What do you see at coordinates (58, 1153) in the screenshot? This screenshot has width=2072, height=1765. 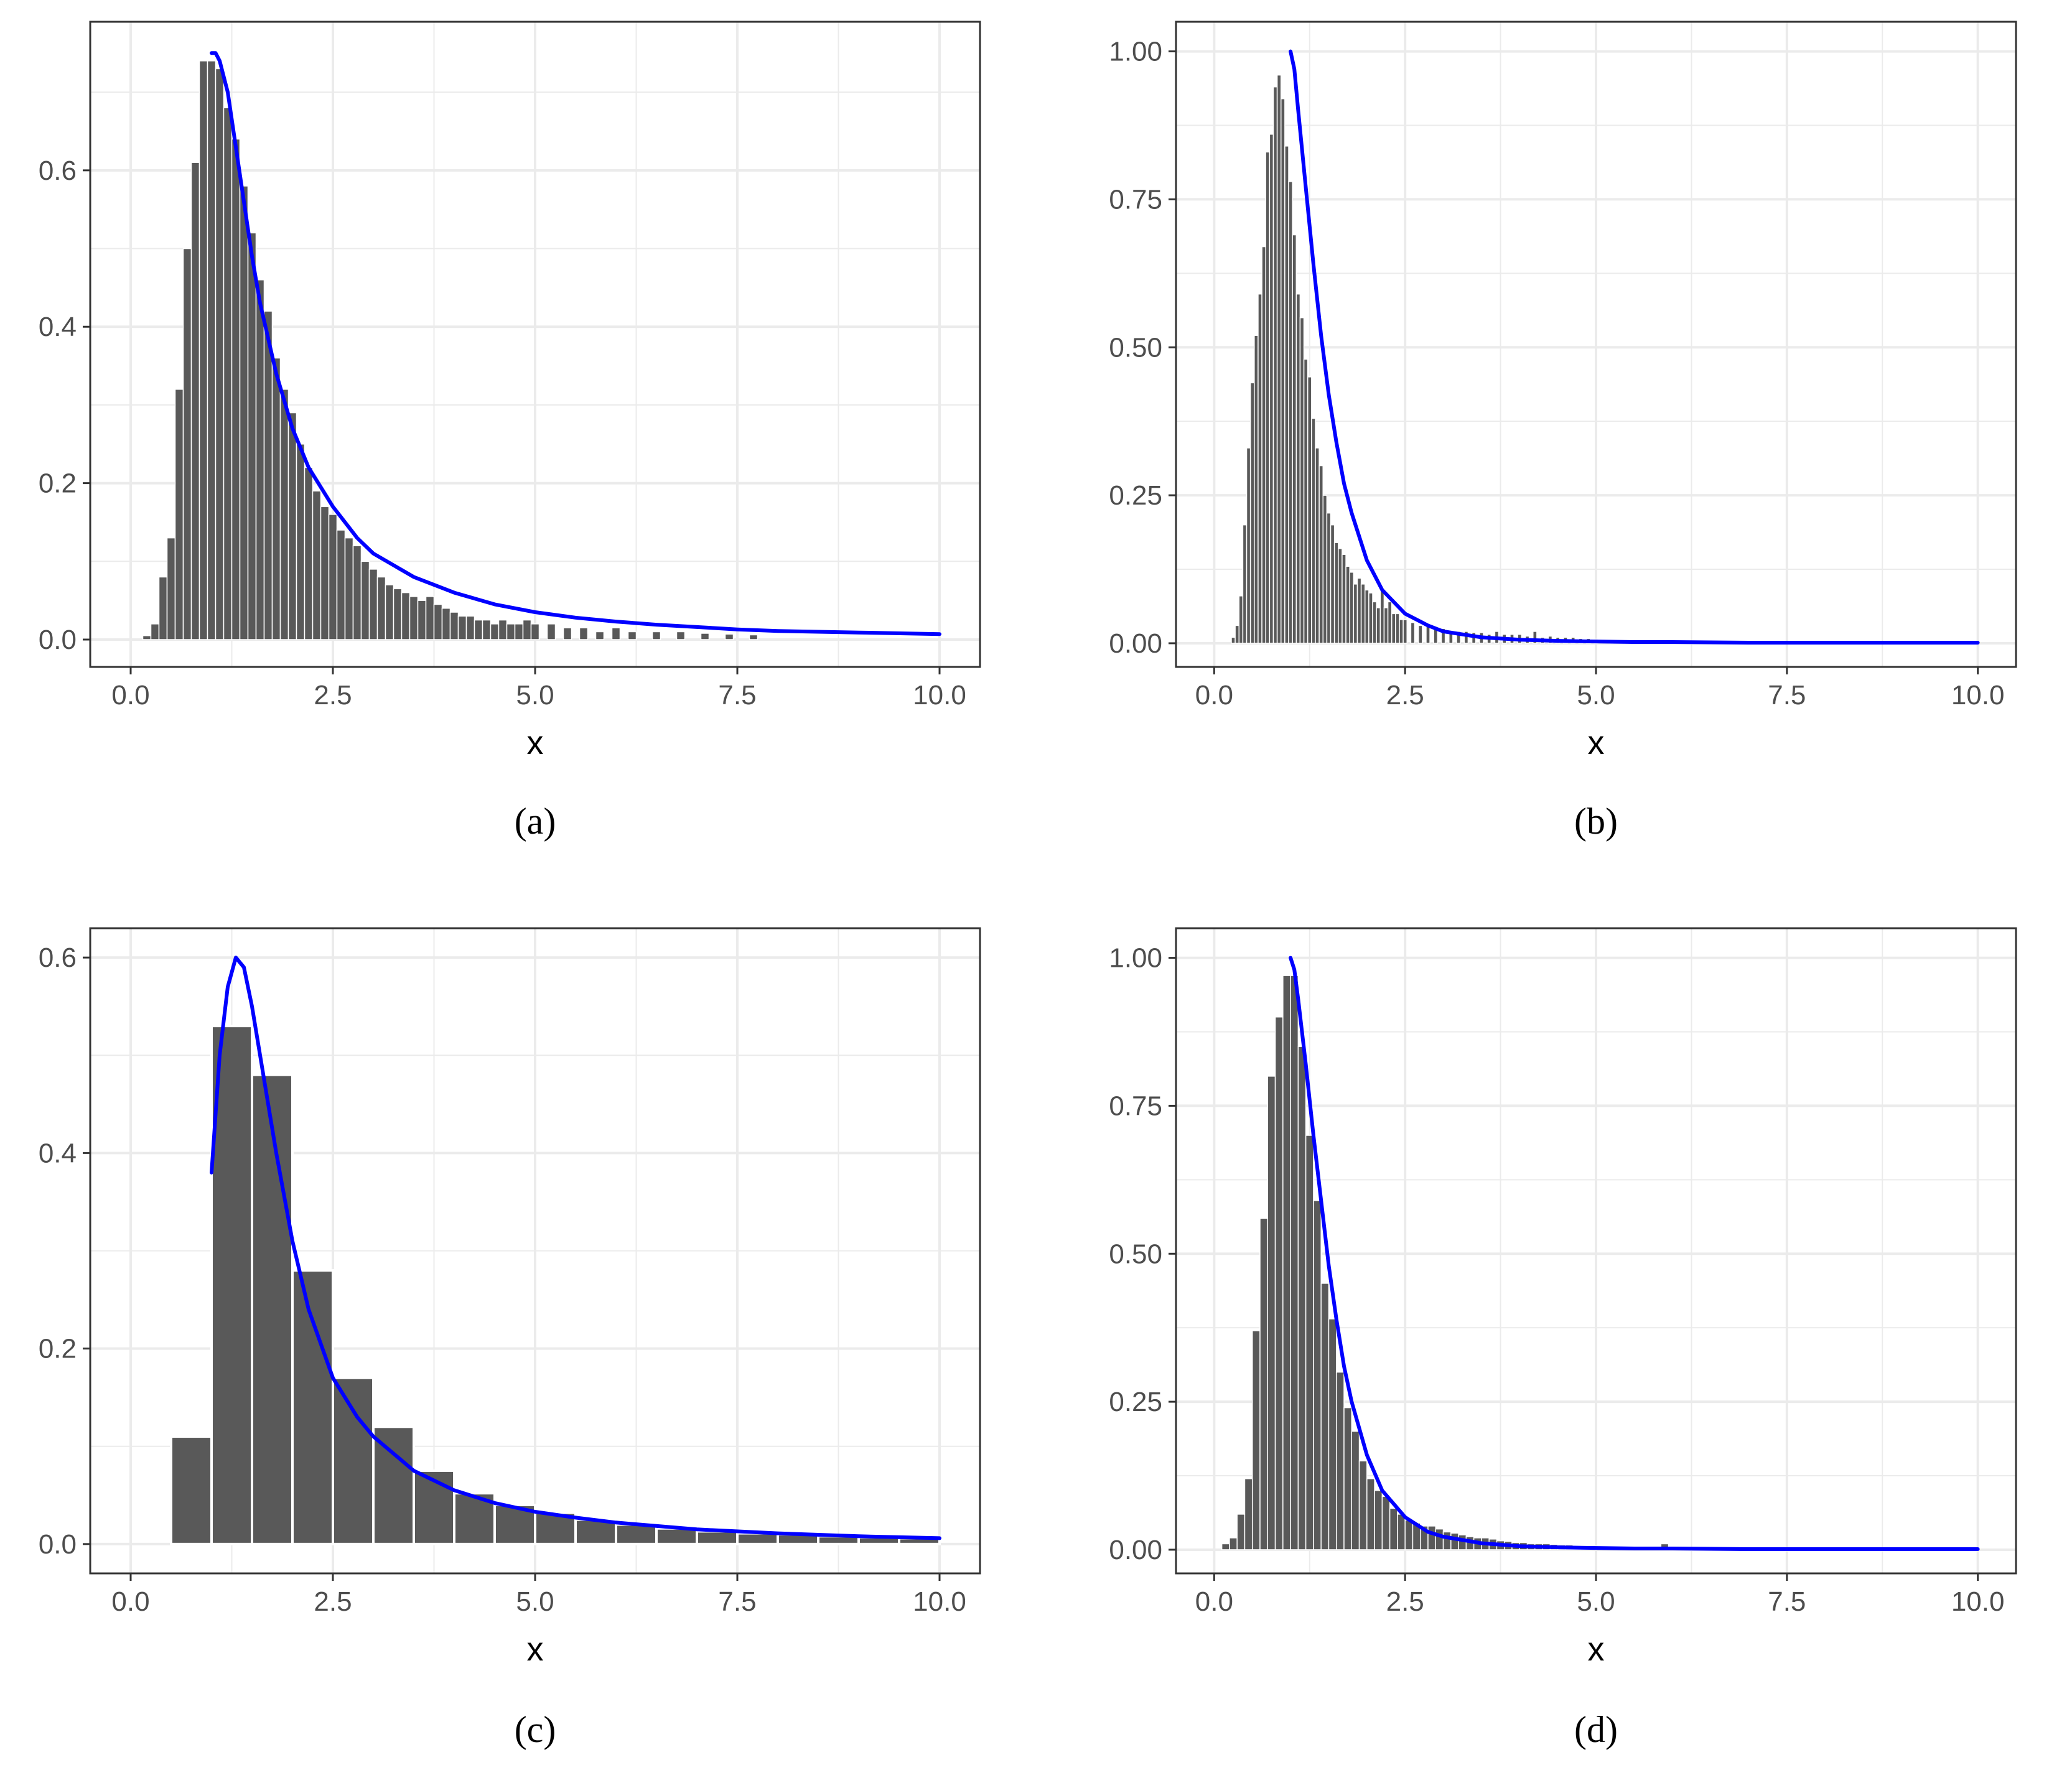 I see `y-tick-label: 0.4` at bounding box center [58, 1153].